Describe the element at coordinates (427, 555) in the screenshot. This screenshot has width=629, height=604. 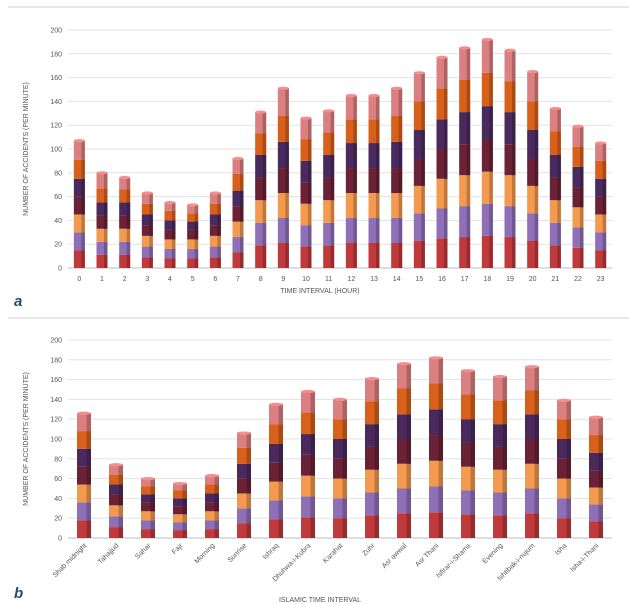
I see `x-tick-label: Asr Thani` at that location.